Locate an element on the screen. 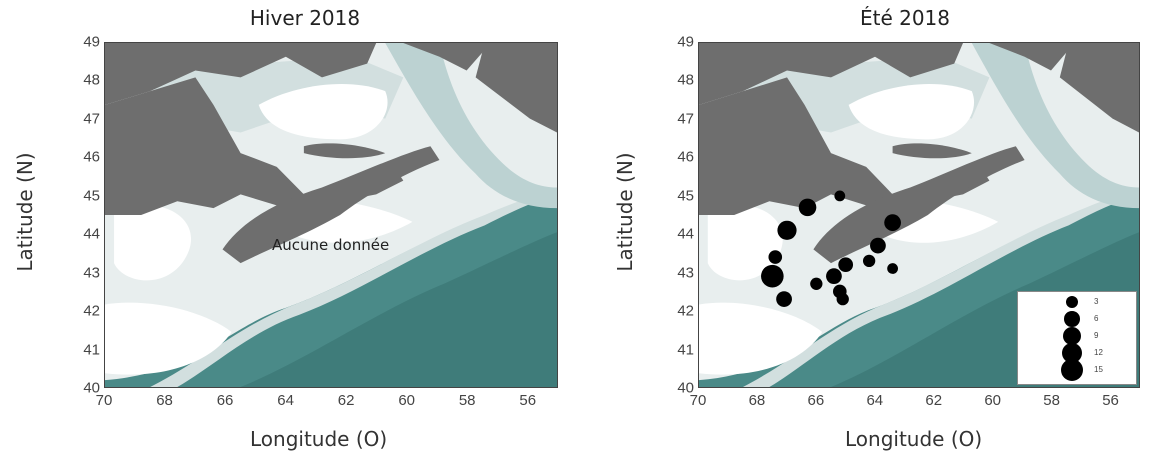 This screenshot has width=1151, height=462. y-axis-label: Latitude (N) is located at coordinates (625, 212).